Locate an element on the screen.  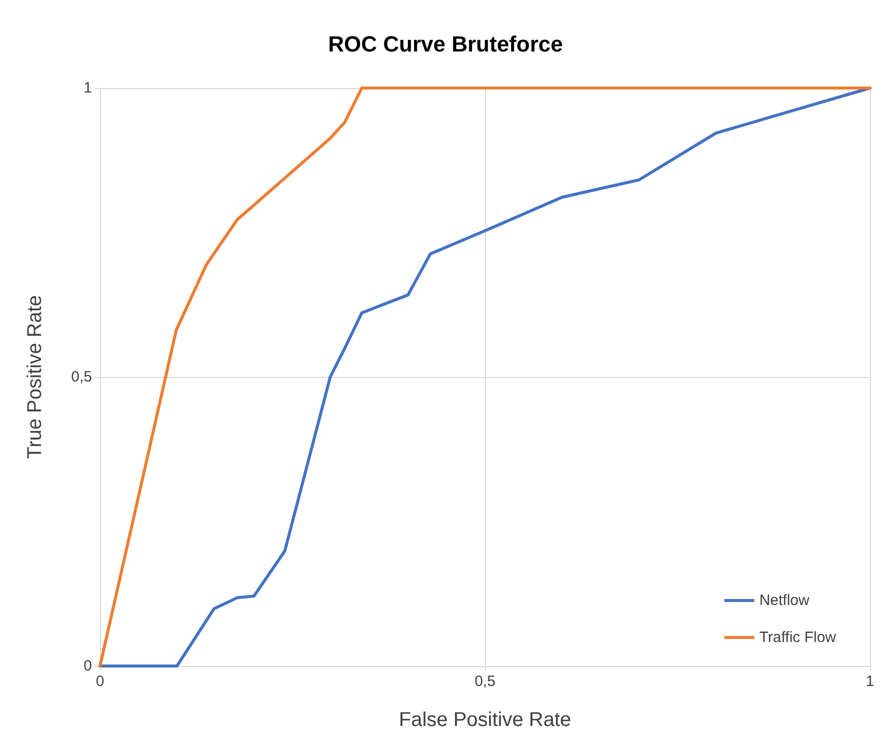
y-tick-label: 0,5 is located at coordinates (81, 377).